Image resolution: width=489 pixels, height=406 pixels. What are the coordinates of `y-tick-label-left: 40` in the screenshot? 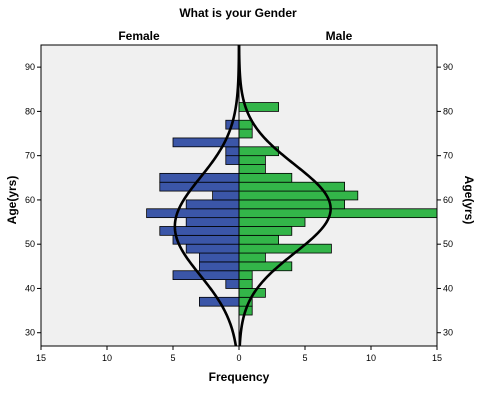 It's located at (30, 288).